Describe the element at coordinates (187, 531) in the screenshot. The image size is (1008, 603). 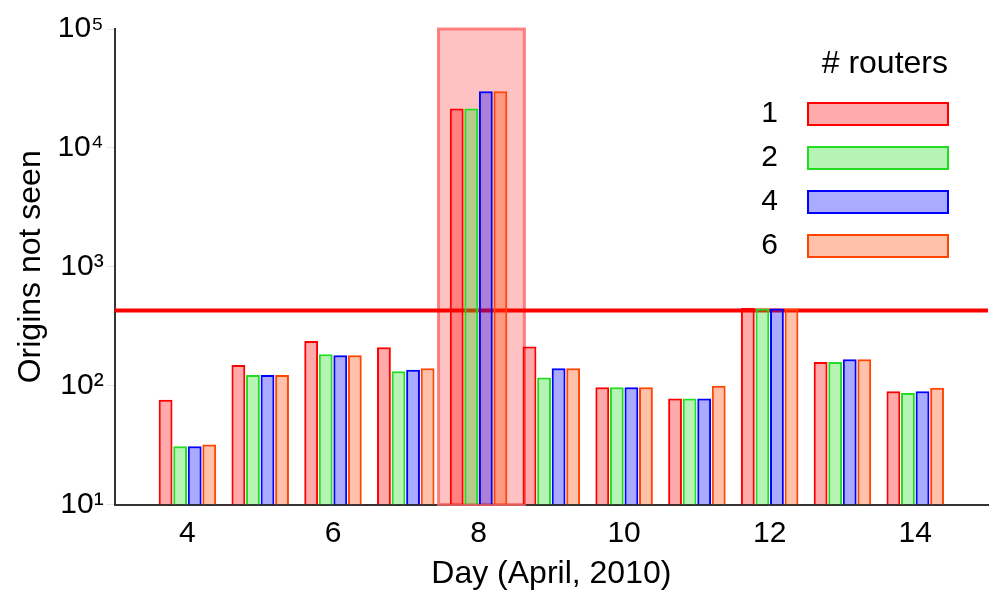
I see `x-tick-label: 4` at that location.